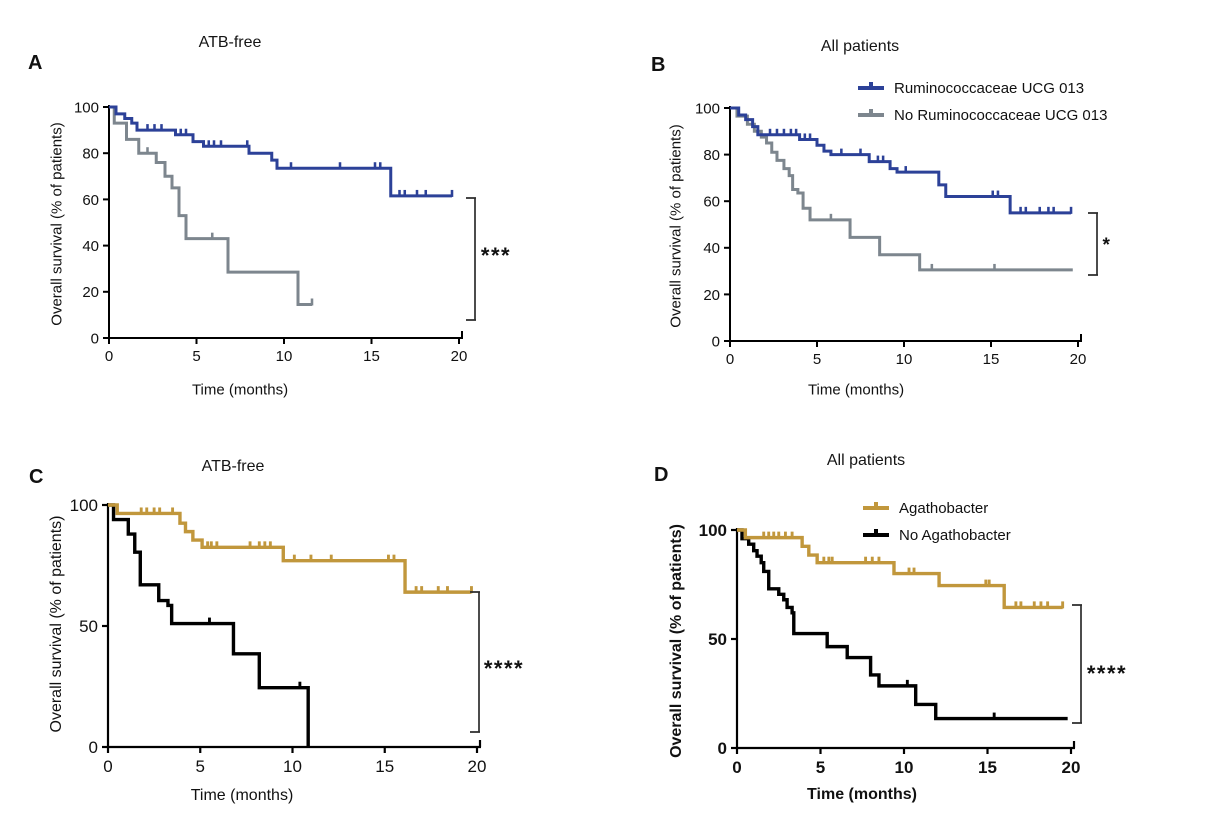 Image resolution: width=1207 pixels, height=818 pixels. I want to click on legend-item: Ruminococcaceae UCG 013, so click(982, 88).